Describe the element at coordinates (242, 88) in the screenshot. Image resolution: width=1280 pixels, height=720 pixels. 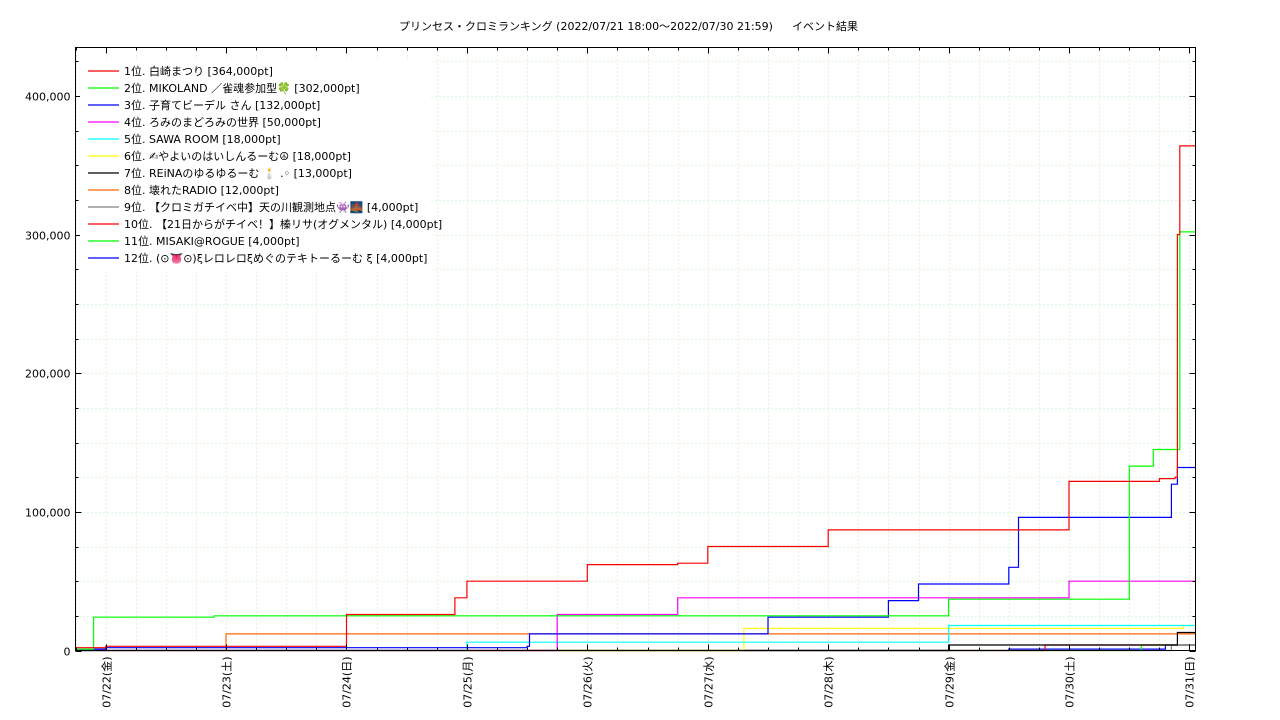
I see `legend-entry: 2位. MIKOLAND ／雀魂参加型🍀 [302,000pt]` at that location.